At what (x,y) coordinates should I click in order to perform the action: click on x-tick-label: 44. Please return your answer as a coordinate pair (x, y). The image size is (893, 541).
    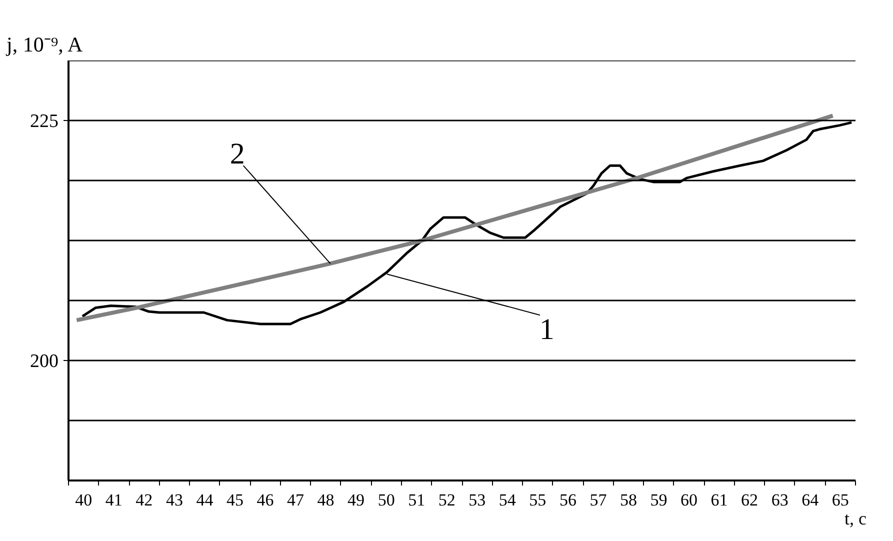
    Looking at the image, I should click on (205, 500).